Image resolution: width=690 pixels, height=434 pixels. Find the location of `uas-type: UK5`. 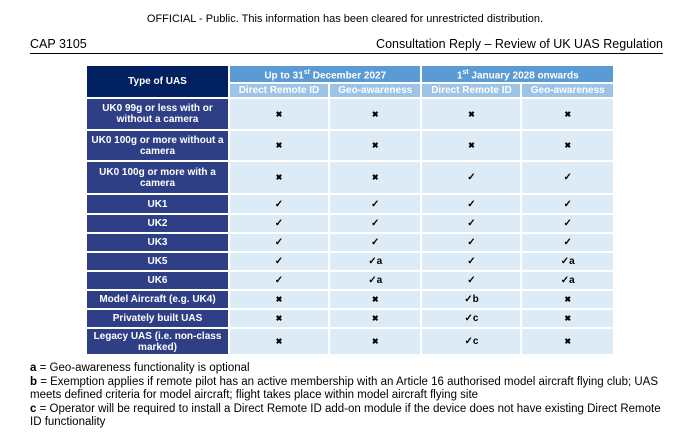

uas-type: UK5 is located at coordinates (157, 261).